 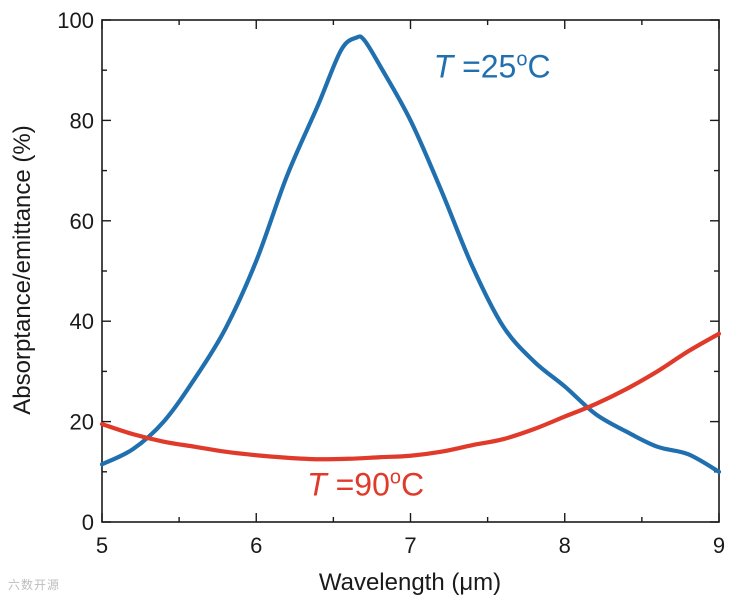 What do you see at coordinates (256, 545) in the screenshot?
I see `x-tick-label: 6` at bounding box center [256, 545].